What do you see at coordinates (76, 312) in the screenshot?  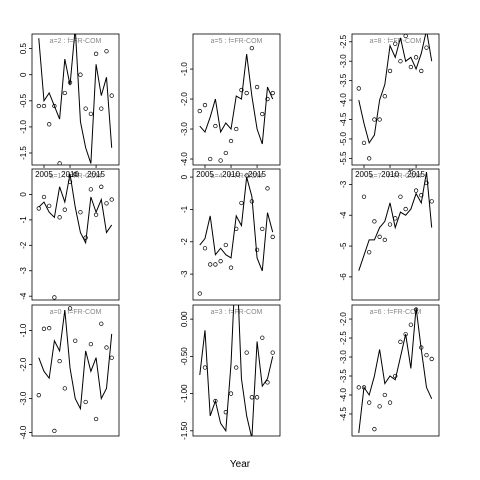 I see `strip-label: a=0 : f=FR-COM` at bounding box center [76, 312].